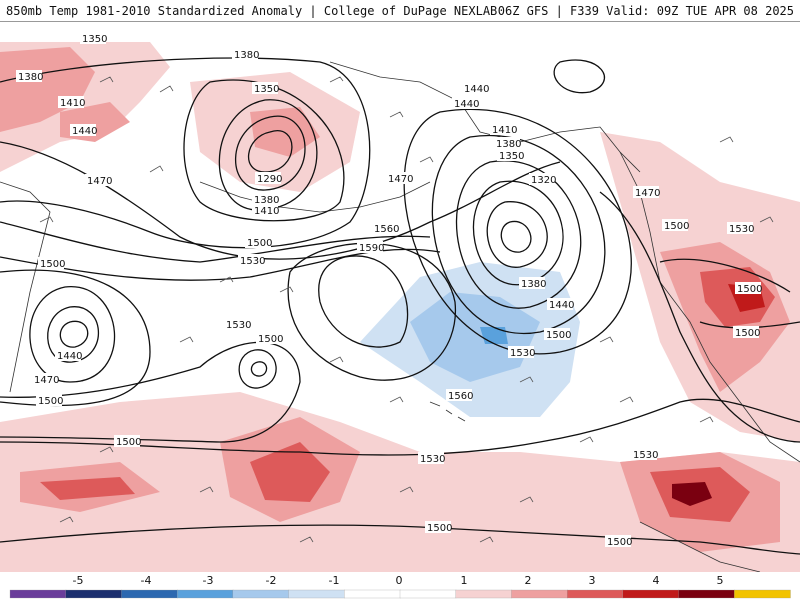  Describe the element at coordinates (700, 546) in the screenshot. I see `coastline-mexico` at that location.